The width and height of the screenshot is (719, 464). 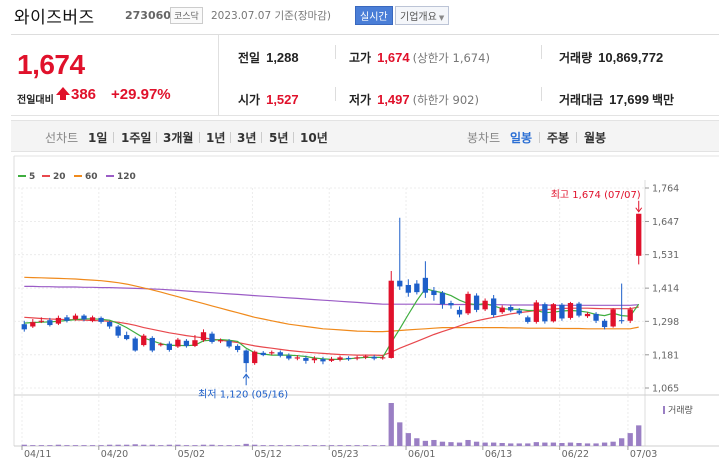 I want to click on legend-ma120: 120, so click(x=121, y=177).